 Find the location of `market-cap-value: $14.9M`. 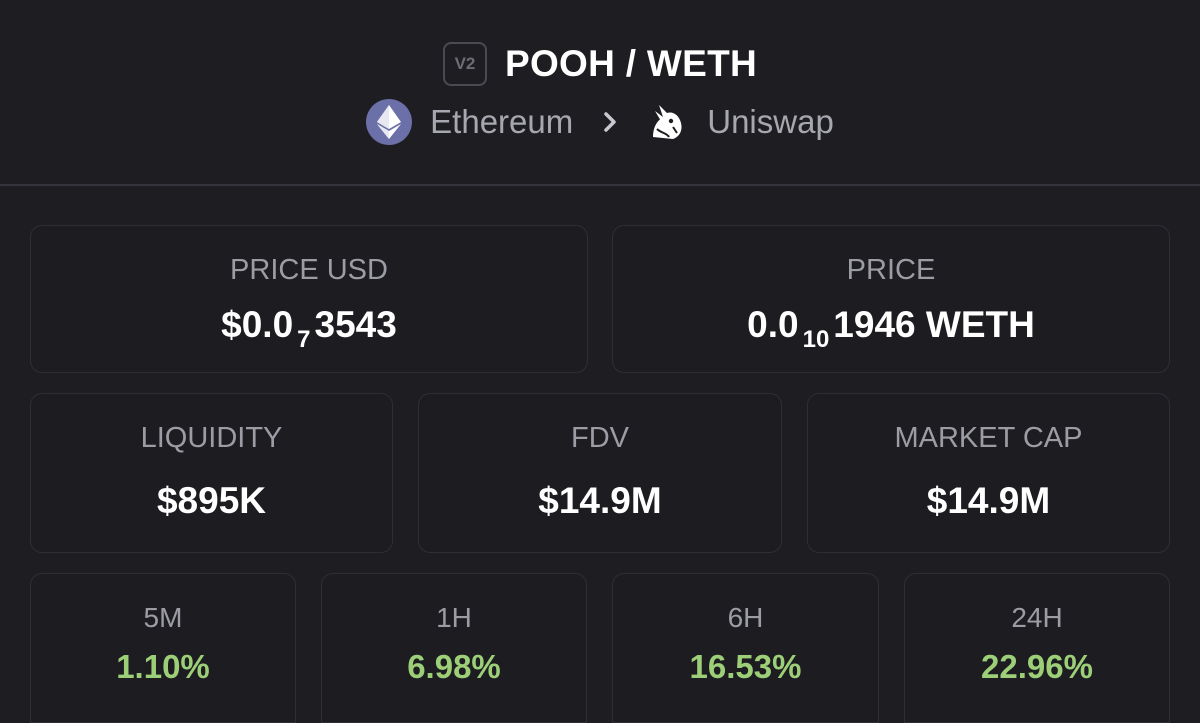

market-cap-value: $14.9M is located at coordinates (988, 500).